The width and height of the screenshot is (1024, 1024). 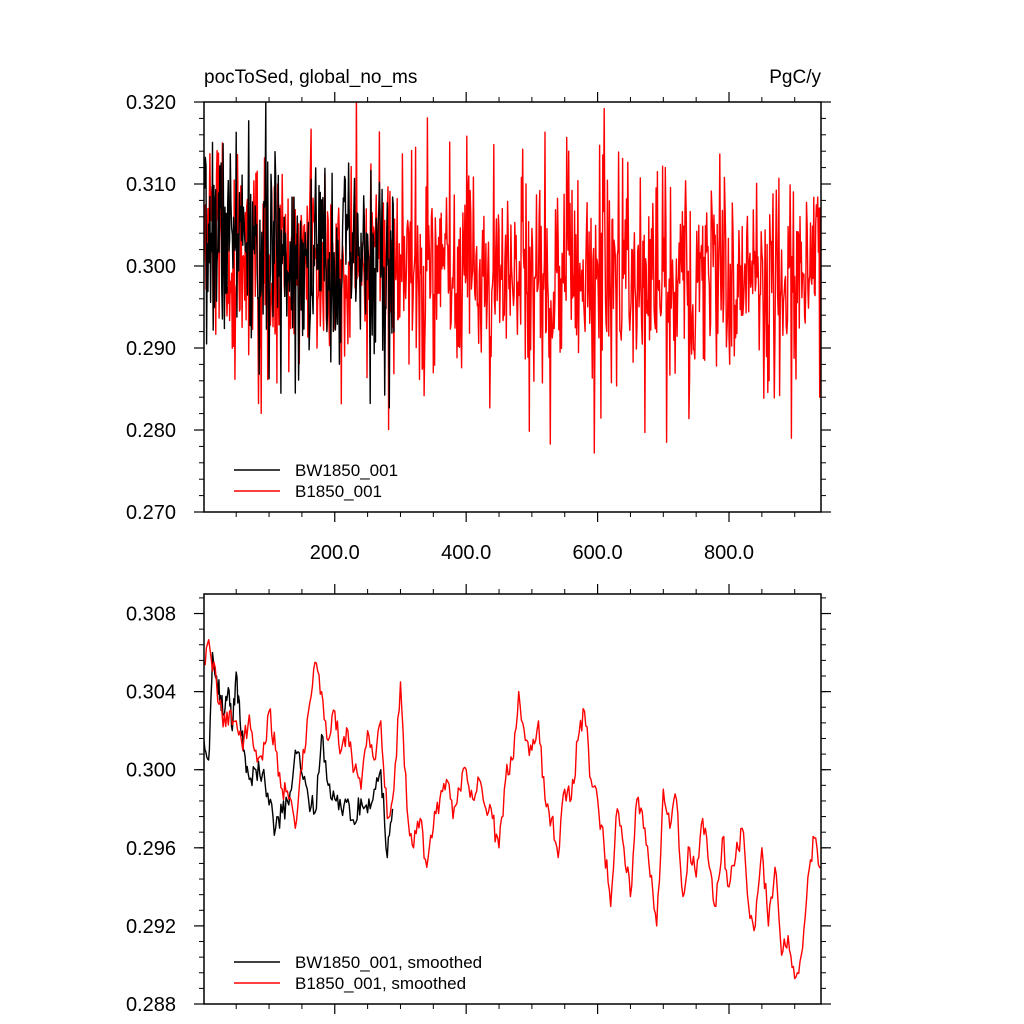 I want to click on panel-top-title-right: PgC/y, so click(x=795, y=77).